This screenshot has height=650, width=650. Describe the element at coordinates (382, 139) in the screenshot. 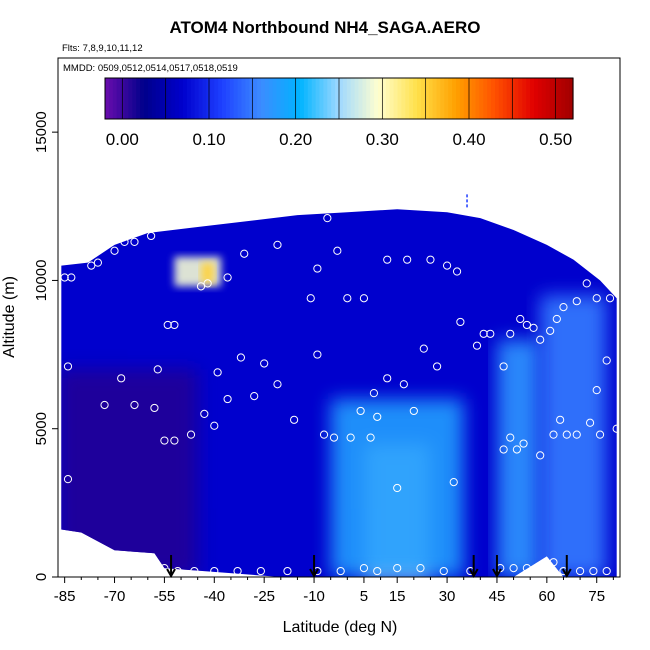

I see `colorbar-tick-label: 0.30` at that location.